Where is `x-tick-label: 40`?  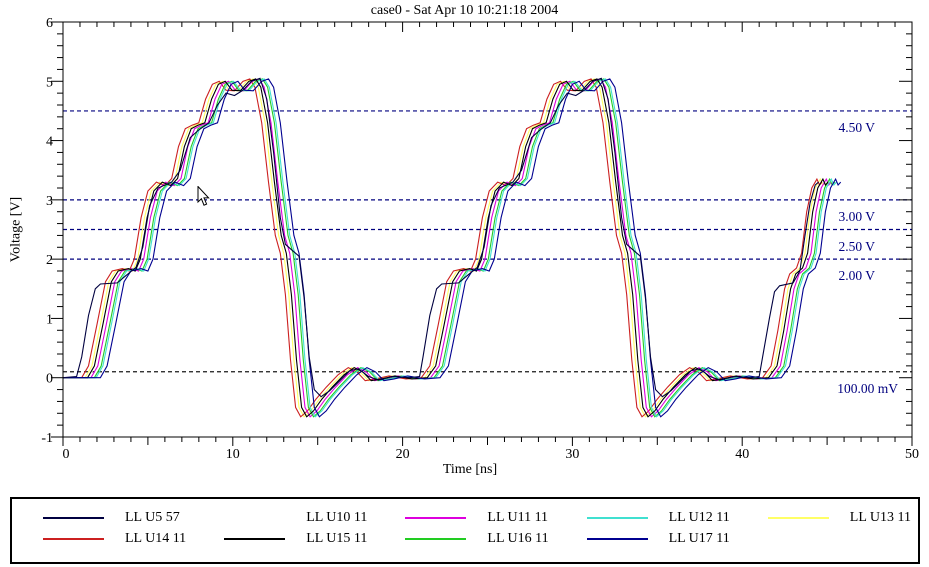
x-tick-label: 40 is located at coordinates (742, 454).